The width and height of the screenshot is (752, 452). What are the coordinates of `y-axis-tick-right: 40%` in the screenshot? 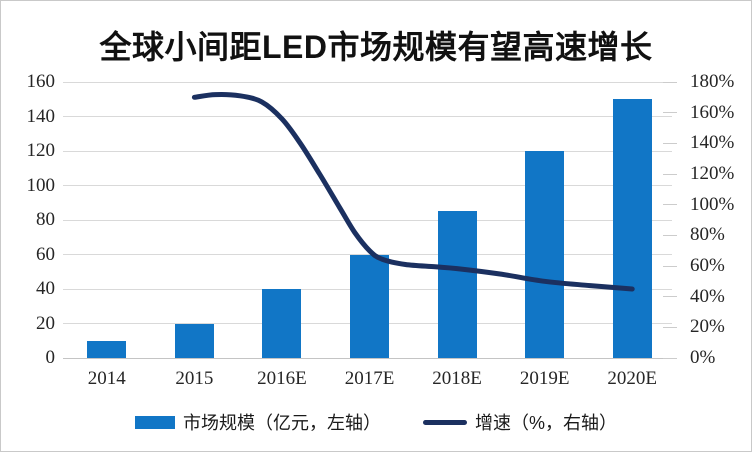 It's located at (707, 296).